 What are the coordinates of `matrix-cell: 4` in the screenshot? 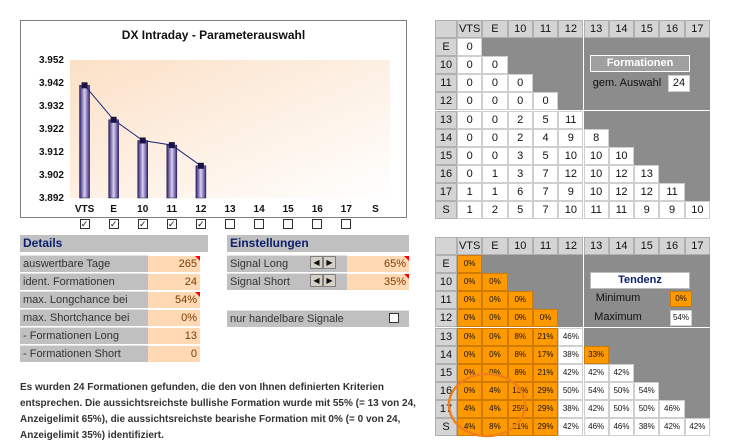 It's located at (545, 137).